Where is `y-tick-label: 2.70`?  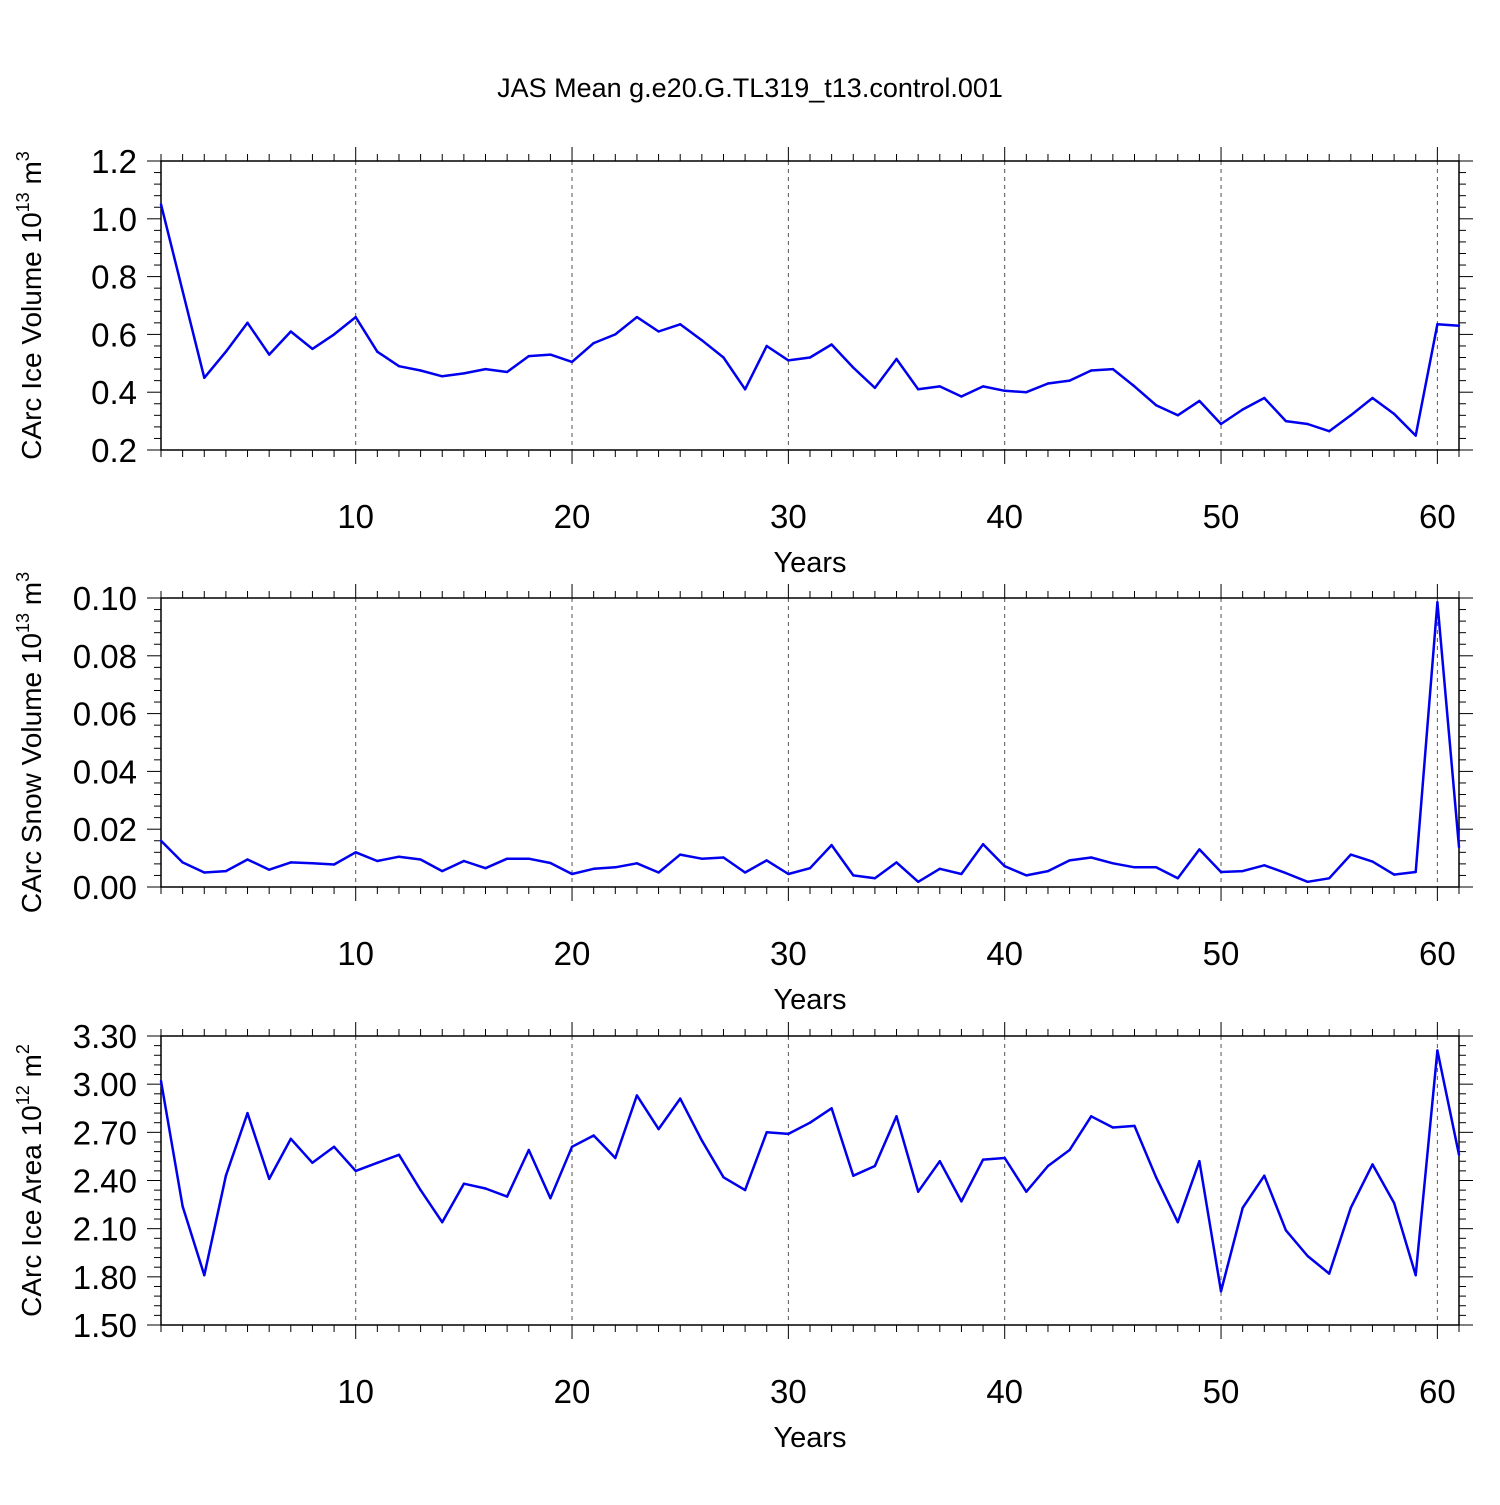 y-tick-label: 2.70 is located at coordinates (105, 1132).